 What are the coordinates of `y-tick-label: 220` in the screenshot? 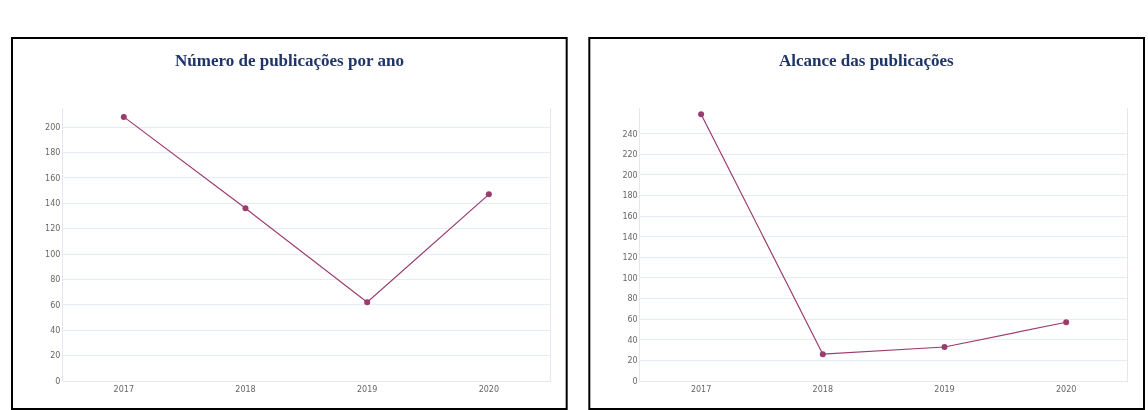 It's located at (630, 155).